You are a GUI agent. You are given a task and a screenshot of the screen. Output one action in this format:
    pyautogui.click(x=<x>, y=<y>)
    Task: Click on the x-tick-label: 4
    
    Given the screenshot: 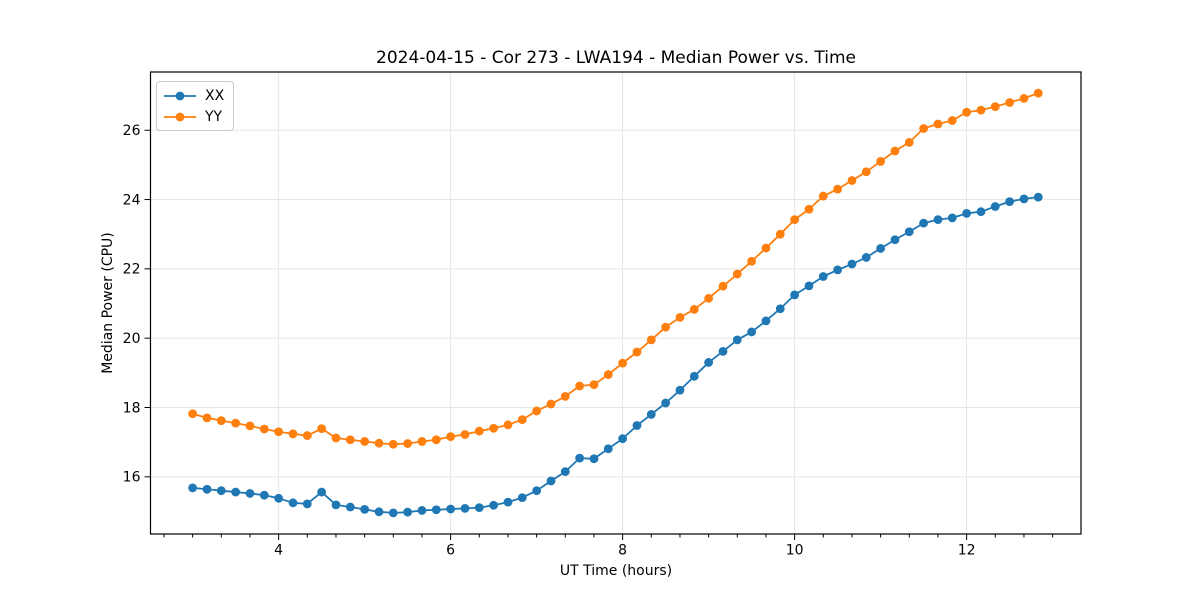 What is the action you would take?
    pyautogui.click(x=278, y=551)
    